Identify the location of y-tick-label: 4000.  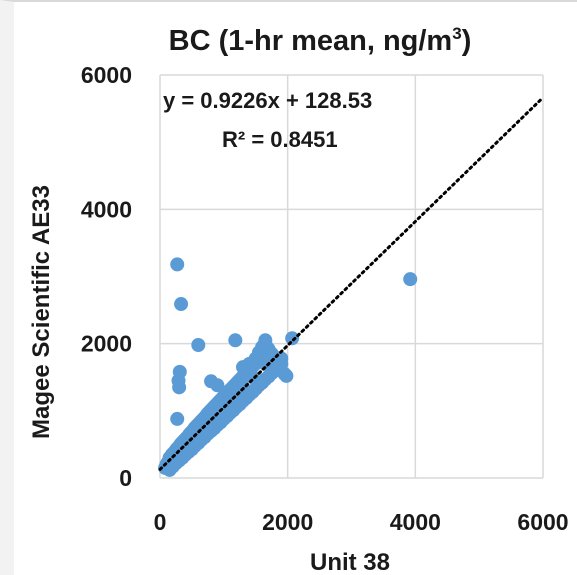
(106, 209).